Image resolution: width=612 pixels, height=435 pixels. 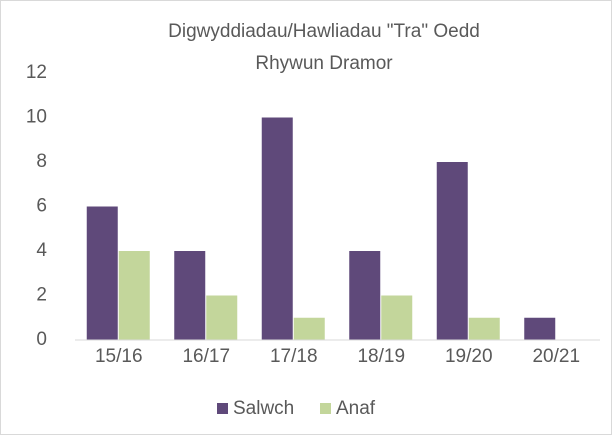 What do you see at coordinates (36, 72) in the screenshot?
I see `y-tick-label: 12` at bounding box center [36, 72].